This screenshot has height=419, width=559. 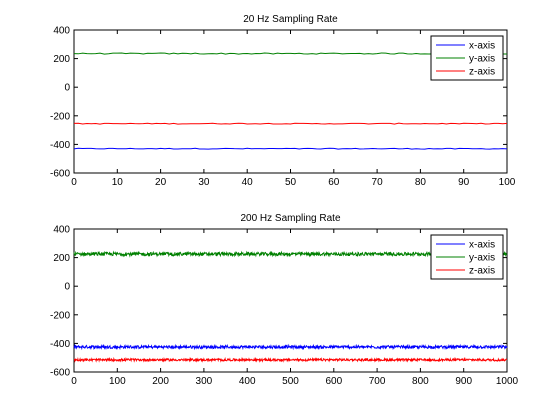 I want to click on chart-title: 20 Hz Sampling Rate, so click(x=290, y=19).